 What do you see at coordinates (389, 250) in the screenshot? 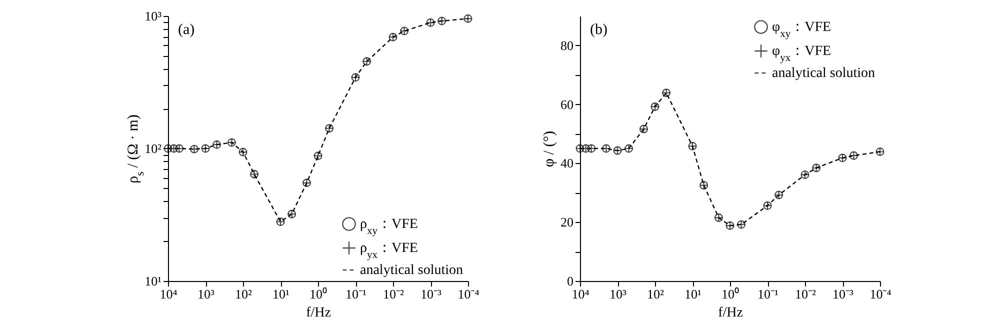
I see `legend-label: ρ$_{yx}$：VFE` at bounding box center [389, 250].